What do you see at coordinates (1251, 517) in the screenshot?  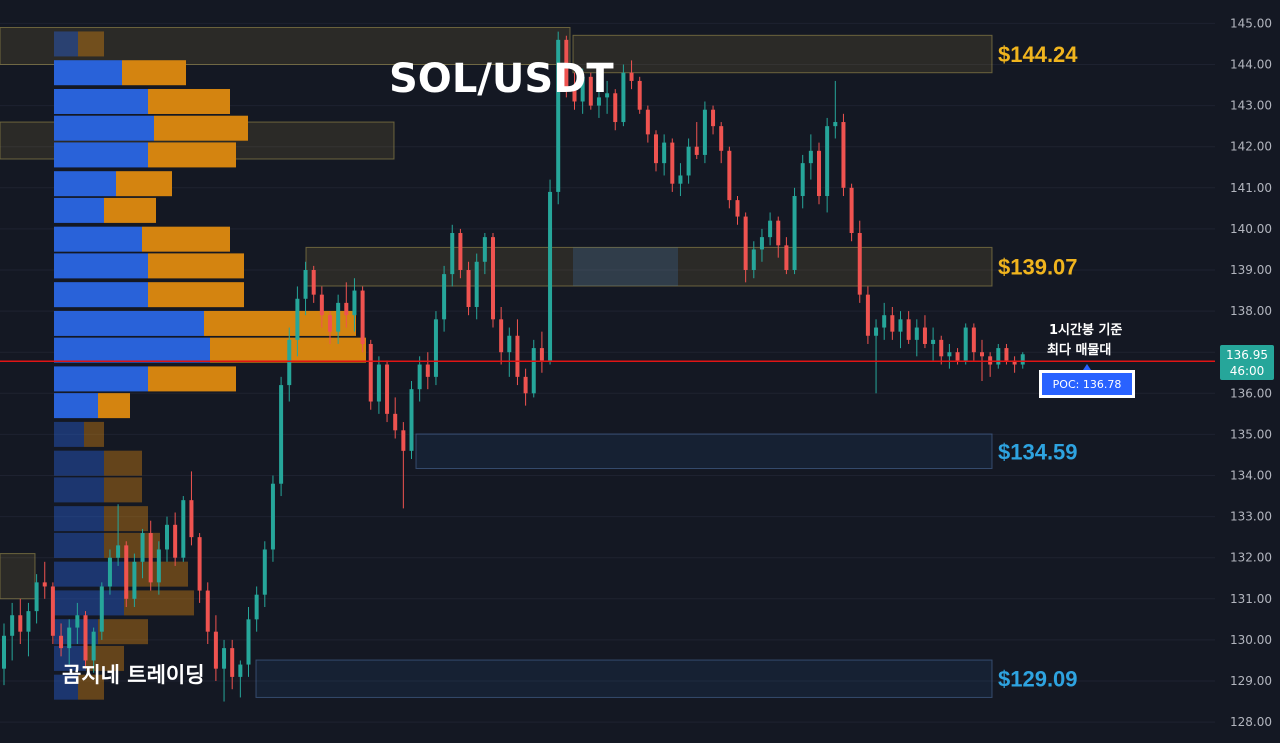 I see `y-tick-label: 133.00` at bounding box center [1251, 517].